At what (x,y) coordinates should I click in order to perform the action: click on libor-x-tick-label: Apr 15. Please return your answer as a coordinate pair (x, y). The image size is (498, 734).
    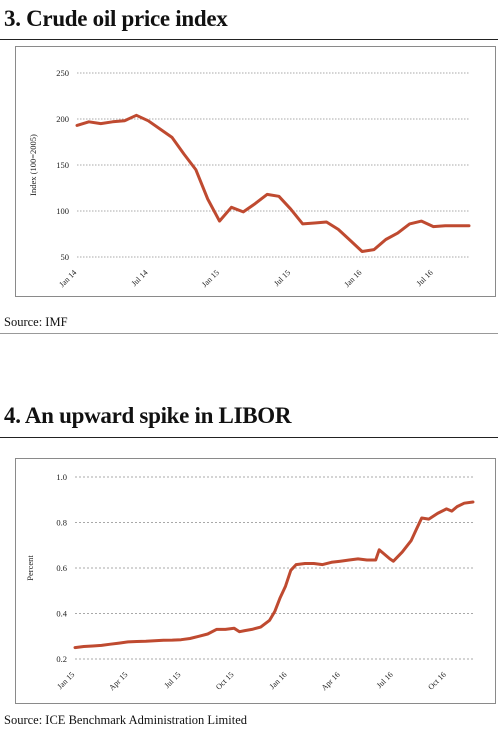
    Looking at the image, I should click on (118, 681).